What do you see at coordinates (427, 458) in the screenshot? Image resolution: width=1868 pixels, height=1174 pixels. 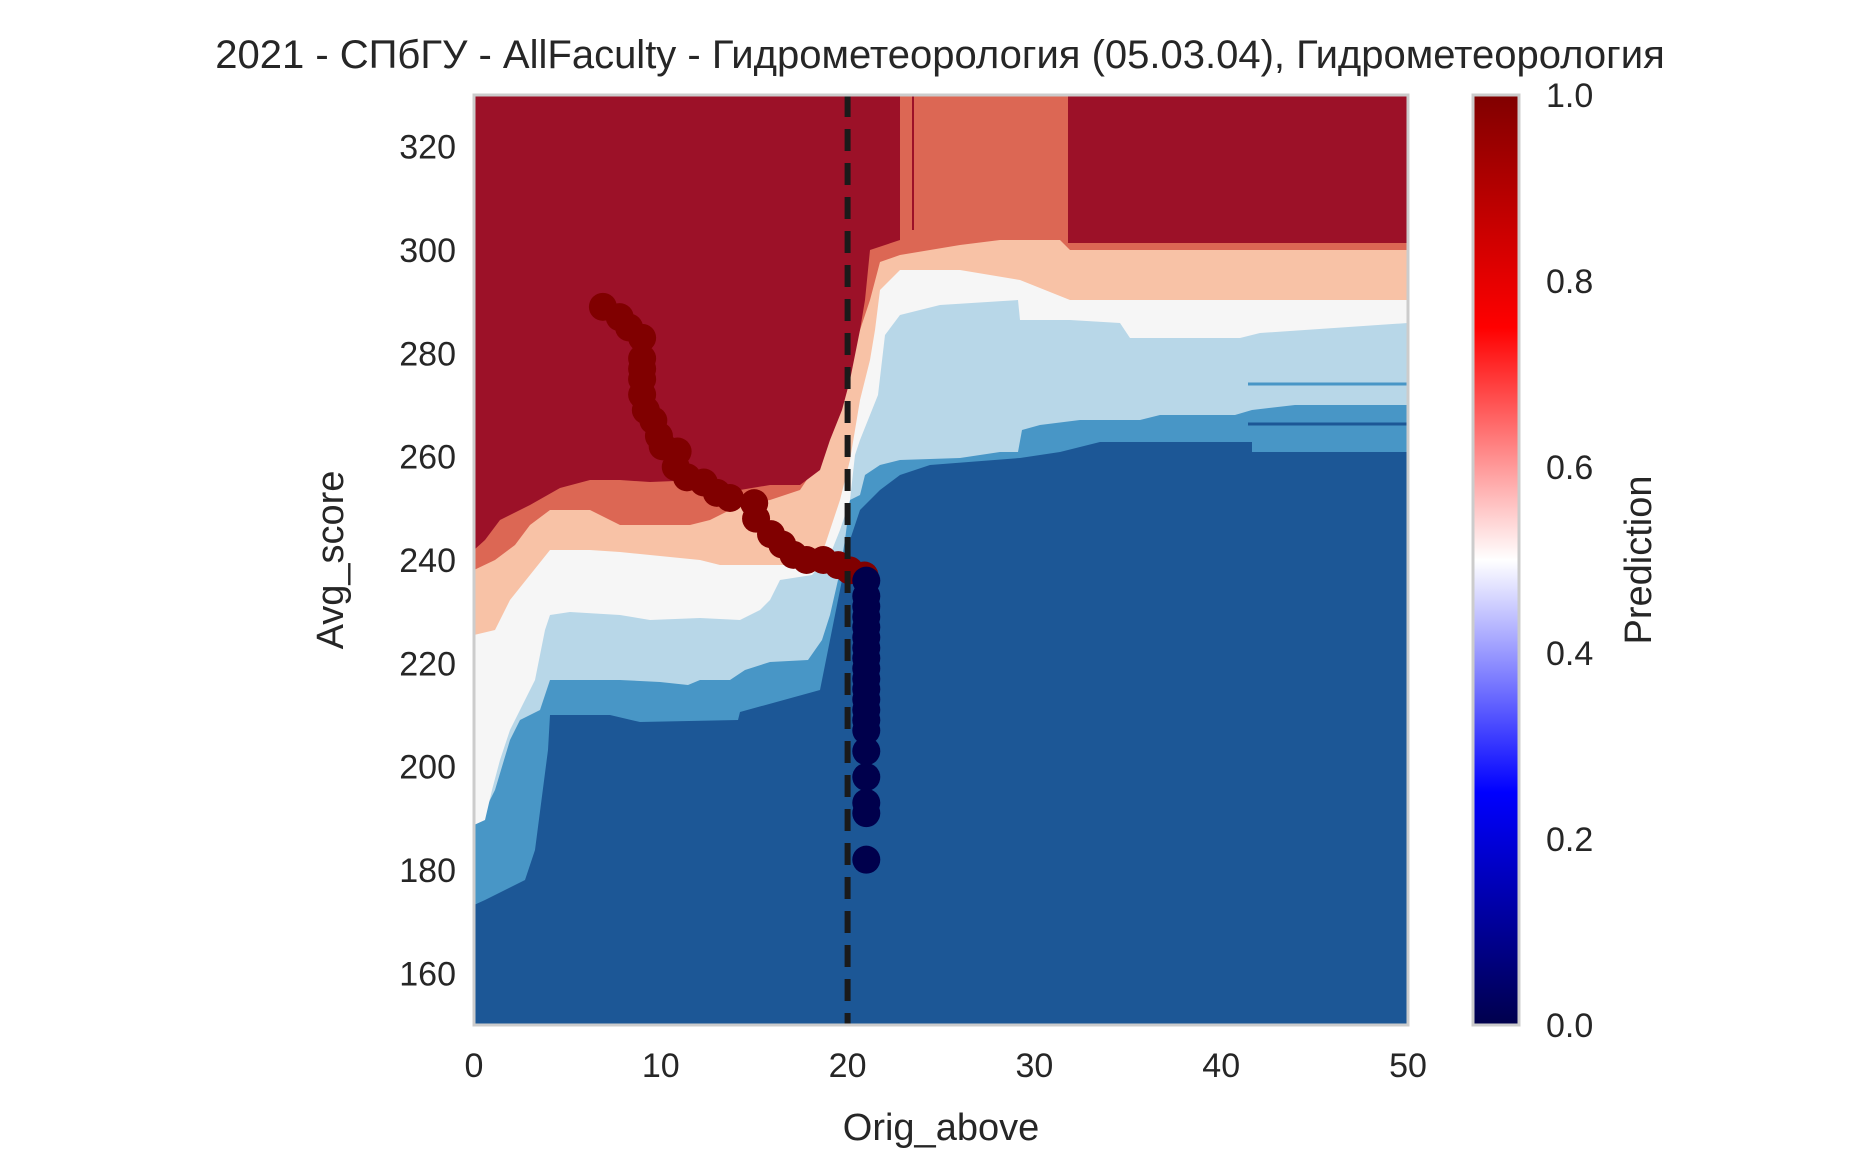 I see `y-tick-label: 260` at bounding box center [427, 458].